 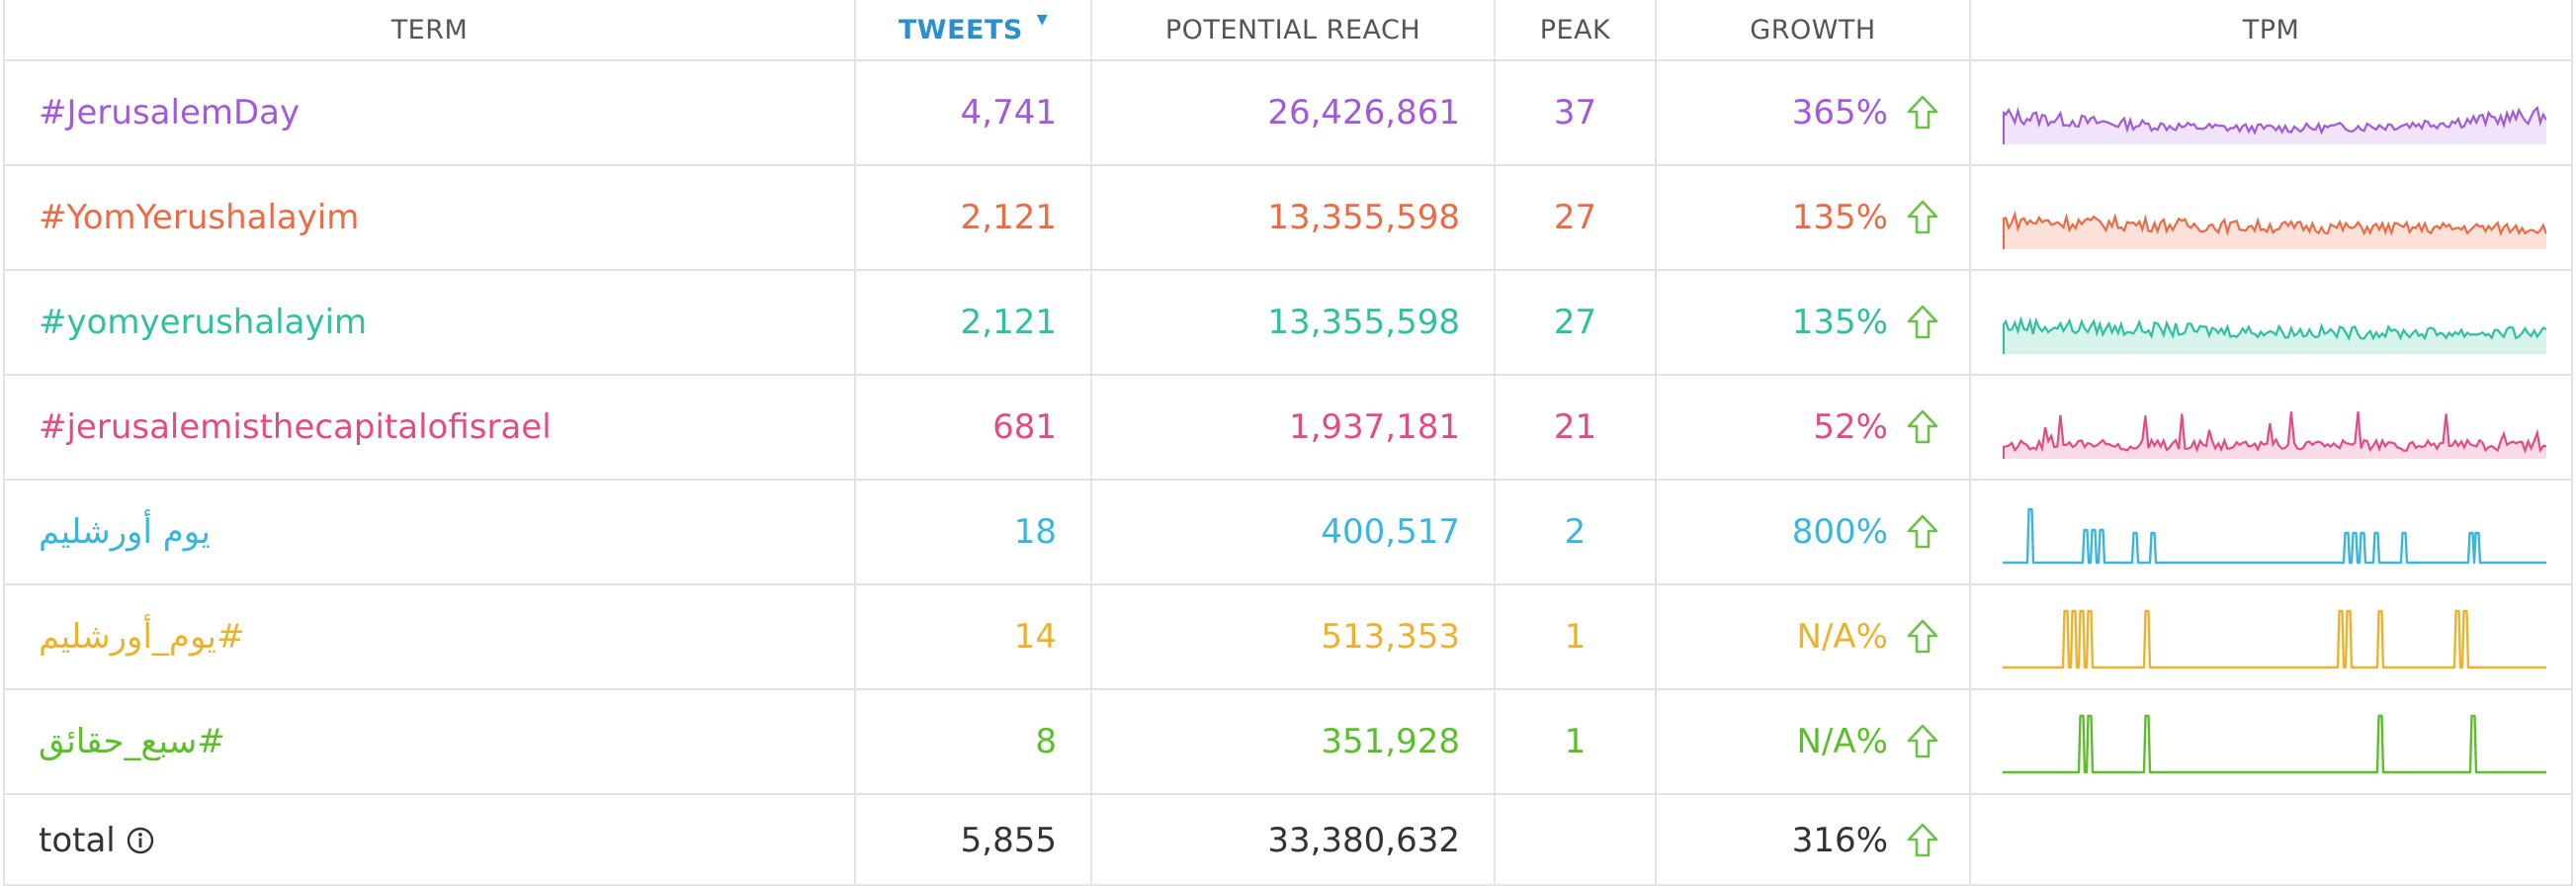 What do you see at coordinates (1575, 113) in the screenshot?
I see `peak-value-text: 37` at bounding box center [1575, 113].